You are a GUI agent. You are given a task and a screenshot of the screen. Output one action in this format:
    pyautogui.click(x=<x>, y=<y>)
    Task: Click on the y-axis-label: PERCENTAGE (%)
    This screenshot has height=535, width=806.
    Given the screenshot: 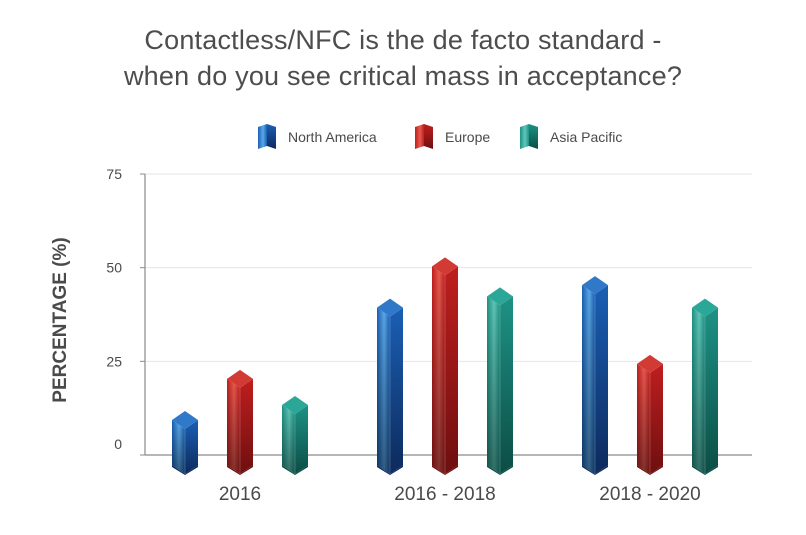 What is the action you would take?
    pyautogui.click(x=60, y=319)
    